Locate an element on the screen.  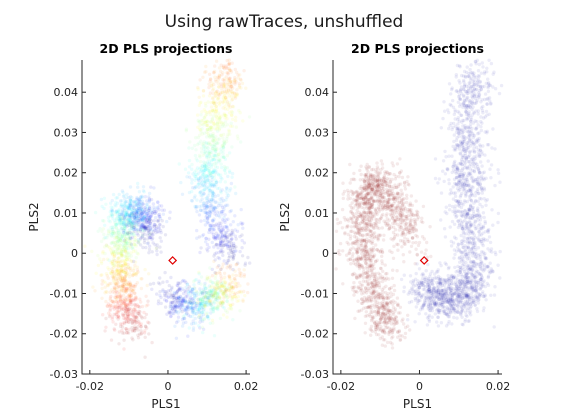
panel-title: 2D PLS projections is located at coordinates (166, 48).